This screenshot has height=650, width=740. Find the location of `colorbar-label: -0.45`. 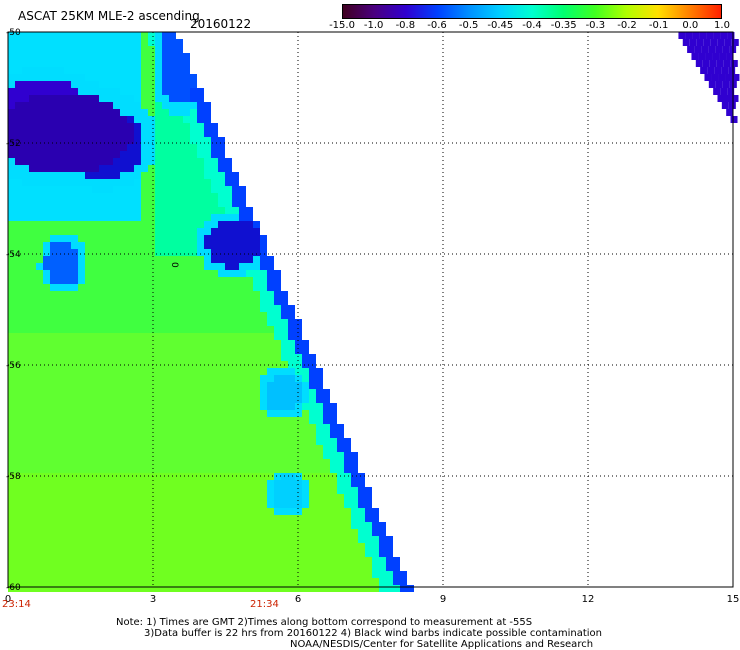

colorbar-label: -0.45 is located at coordinates (500, 25).